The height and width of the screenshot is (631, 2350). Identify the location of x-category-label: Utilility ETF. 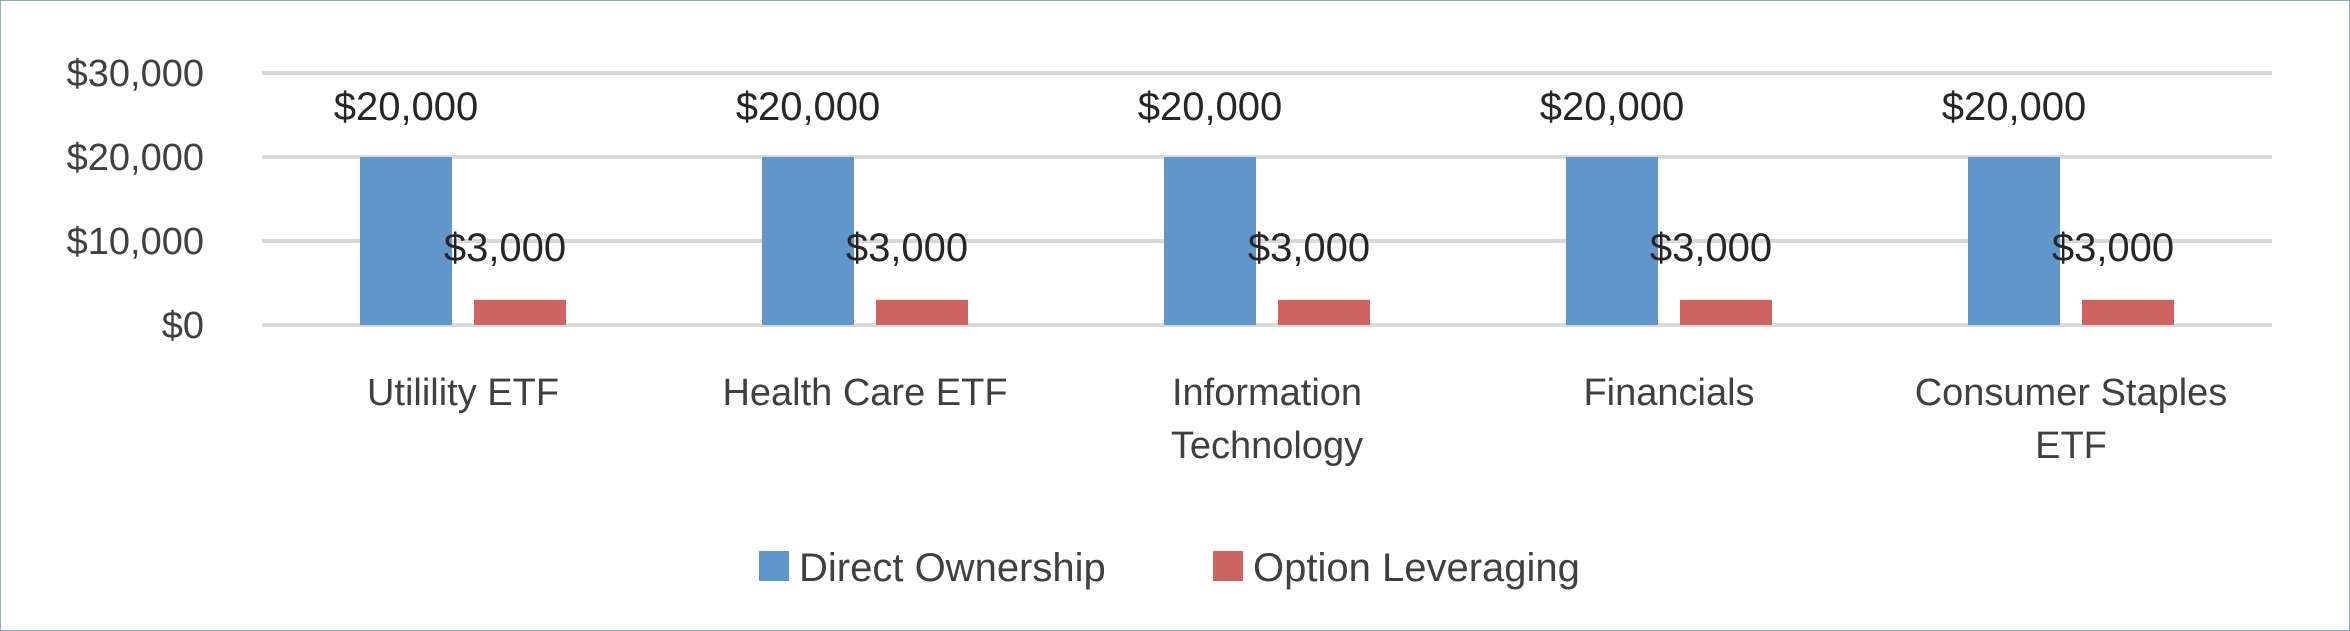
(463, 393).